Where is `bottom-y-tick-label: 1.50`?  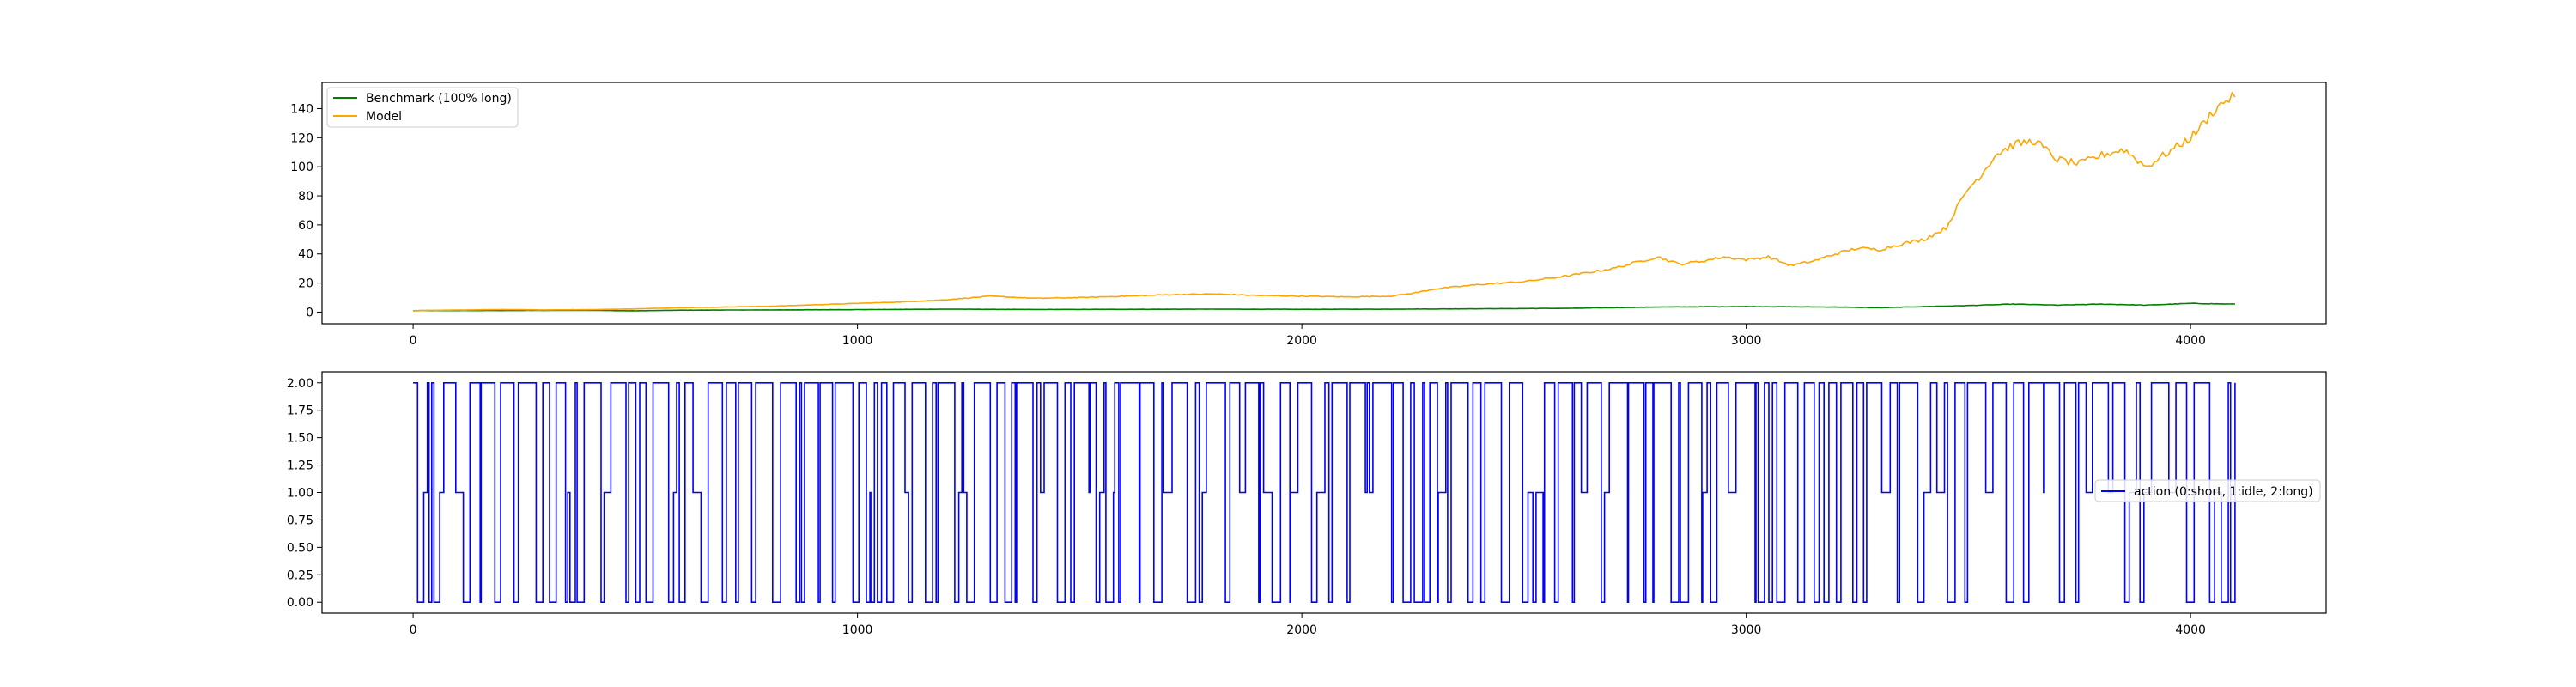 bottom-y-tick-label: 1.50 is located at coordinates (300, 439).